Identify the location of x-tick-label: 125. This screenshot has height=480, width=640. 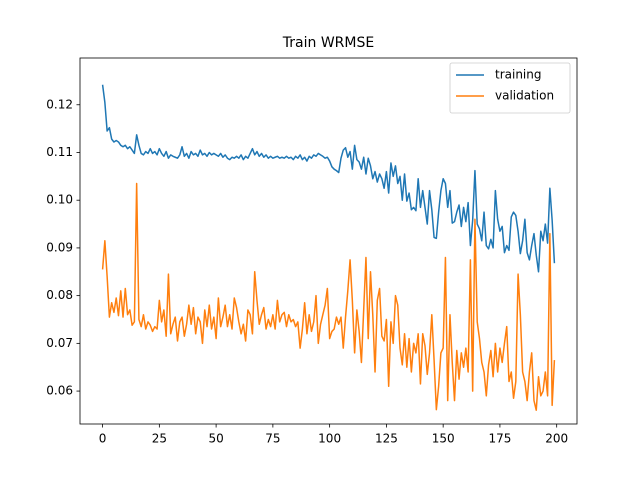
(386, 439).